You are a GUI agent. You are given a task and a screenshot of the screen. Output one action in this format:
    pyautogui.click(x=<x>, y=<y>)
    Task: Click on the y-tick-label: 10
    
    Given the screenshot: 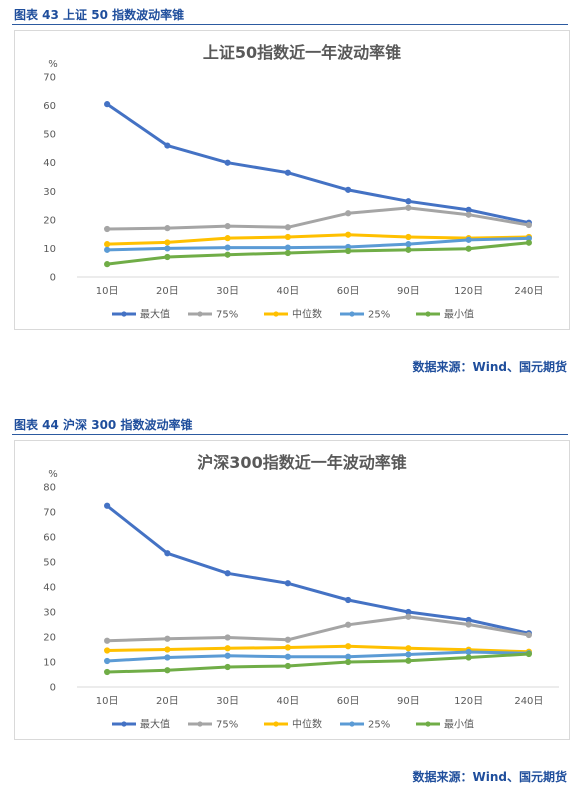 What is the action you would take?
    pyautogui.click(x=49, y=663)
    